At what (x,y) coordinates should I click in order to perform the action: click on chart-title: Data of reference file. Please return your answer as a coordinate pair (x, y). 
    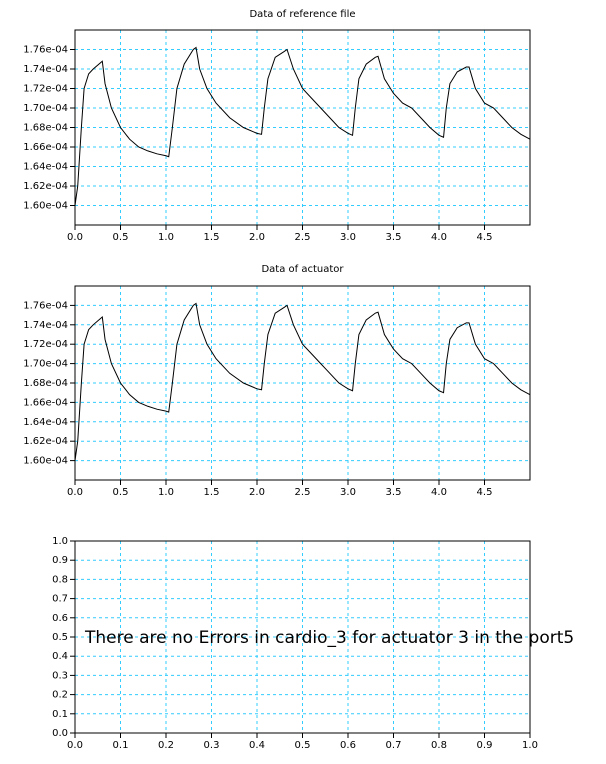
    Looking at the image, I should click on (302, 14).